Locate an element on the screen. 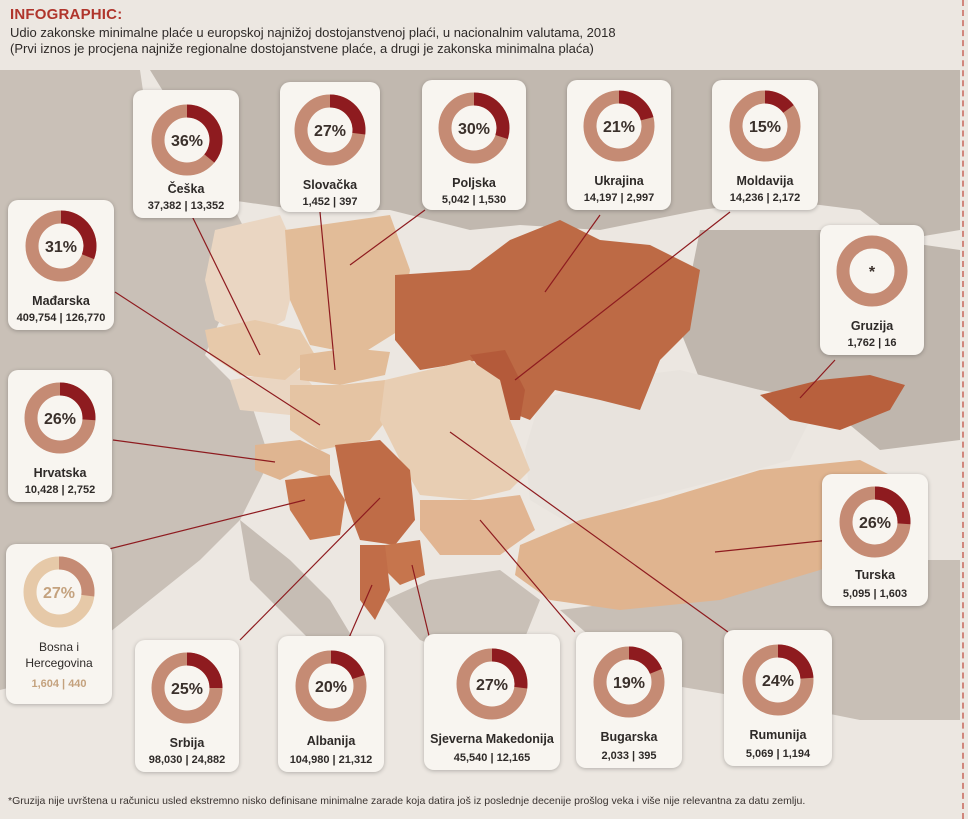 The height and width of the screenshot is (819, 968). donut-madarska: 31% is located at coordinates (61, 246).